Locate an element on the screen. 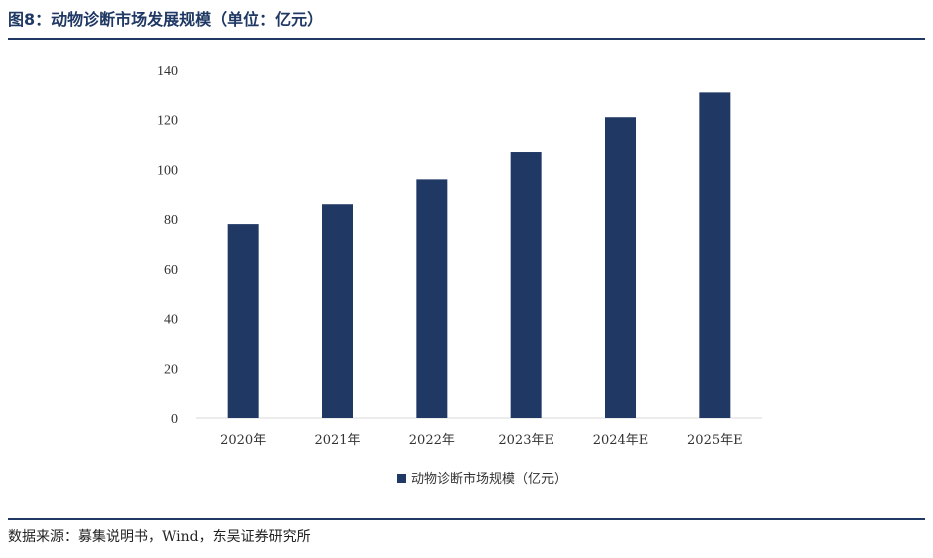  figure-title: 图8：动物诊断市场发展规模（单位：亿元） is located at coordinates (166, 19).